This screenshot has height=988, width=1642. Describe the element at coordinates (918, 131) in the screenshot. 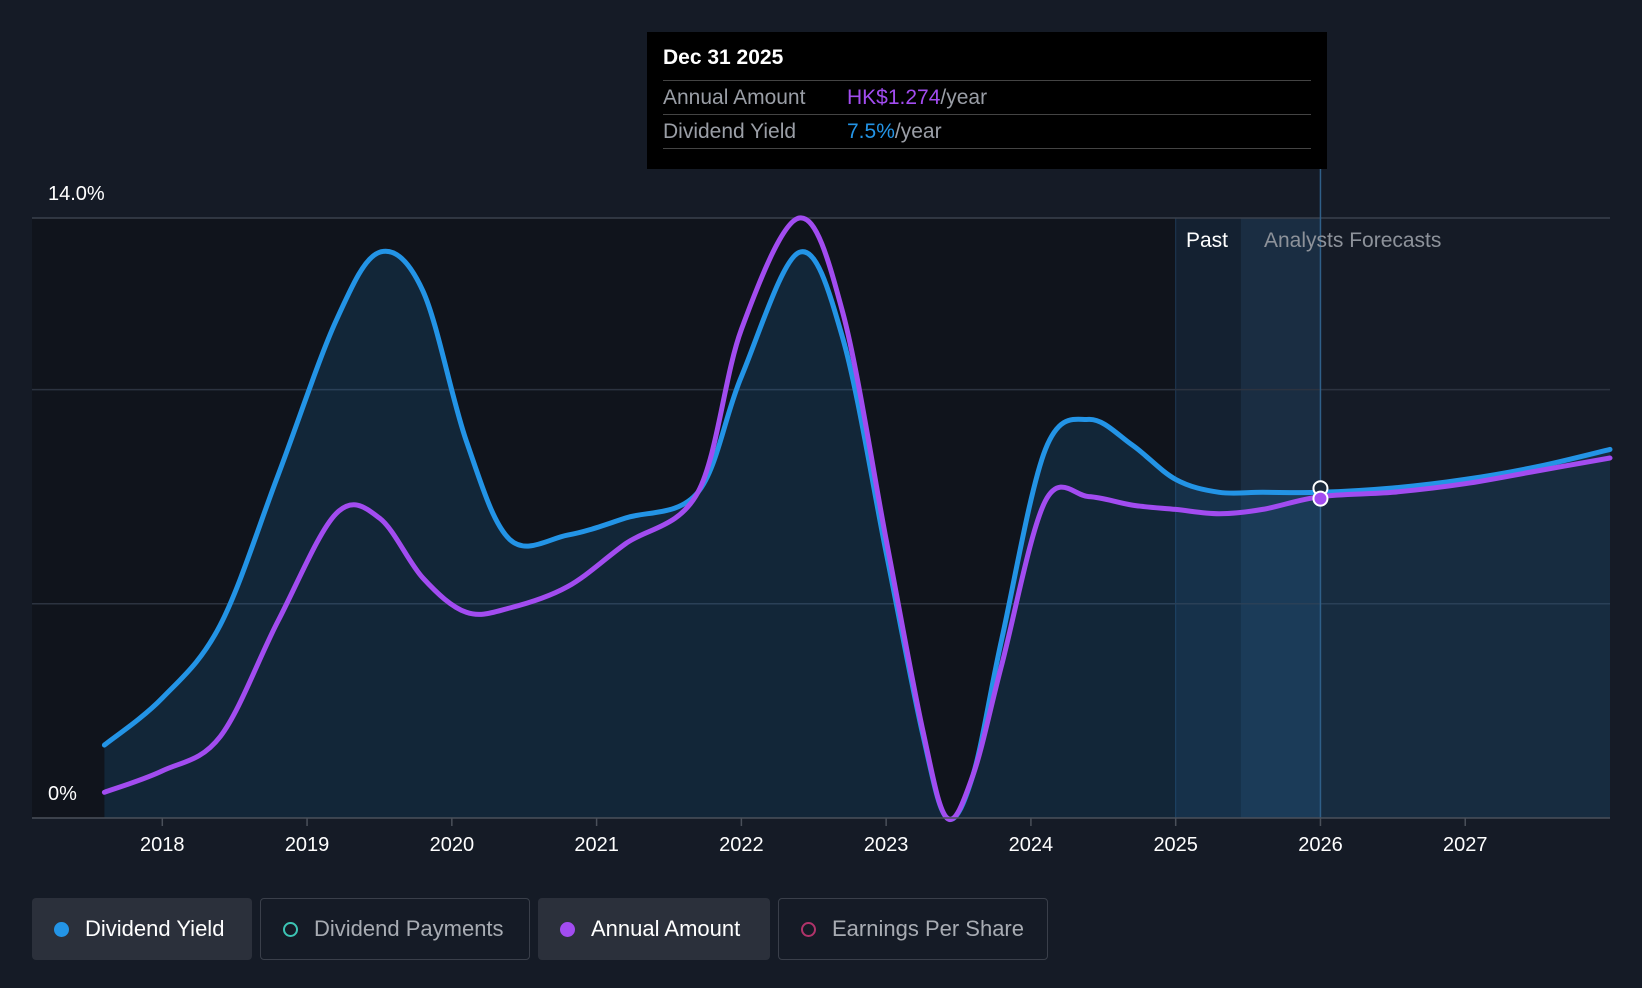

I see `tooltip-yield-unit: /year` at that location.